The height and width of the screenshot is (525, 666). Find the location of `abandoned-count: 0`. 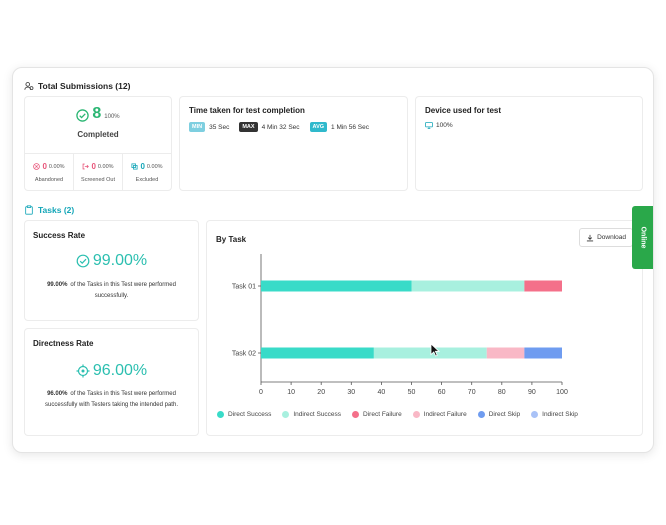

abandoned-count: 0 is located at coordinates (44, 166).